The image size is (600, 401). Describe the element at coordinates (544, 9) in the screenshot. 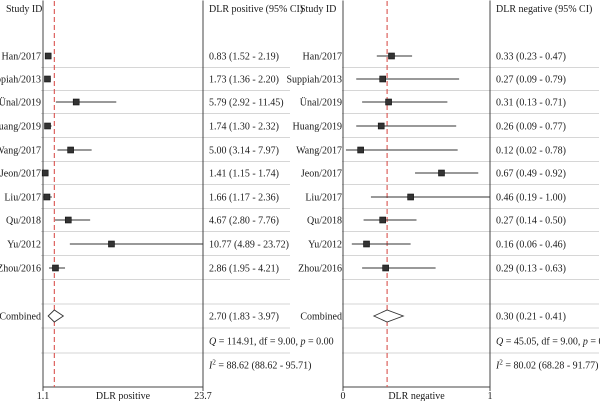

I see `effect-header: DLR negative (95% CI)` at that location.